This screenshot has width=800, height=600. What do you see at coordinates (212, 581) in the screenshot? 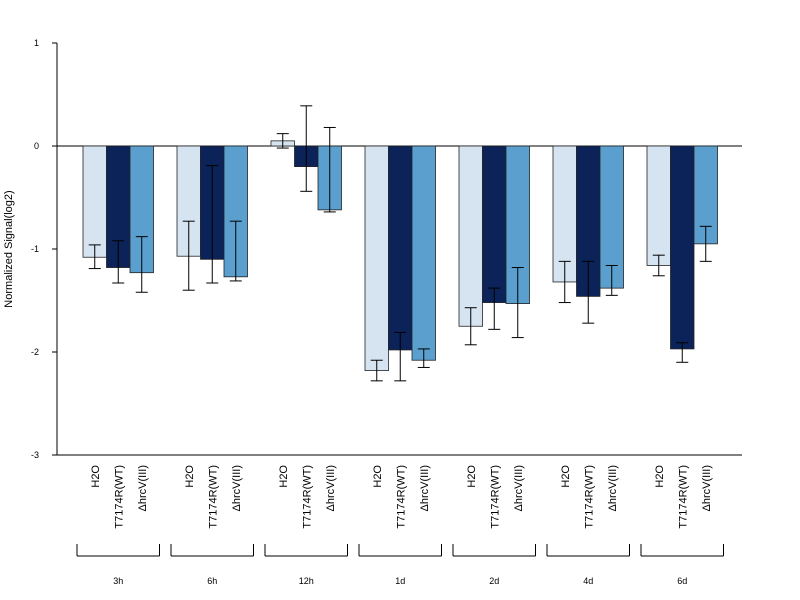
I see `group-label: 6h` at bounding box center [212, 581].